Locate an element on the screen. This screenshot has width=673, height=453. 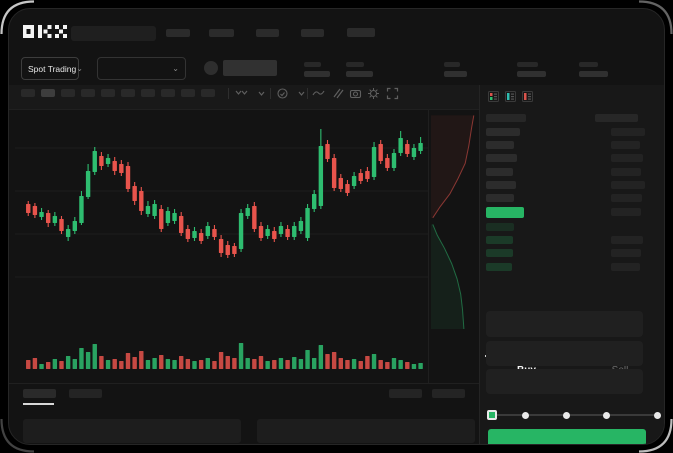
chart-toolbar is located at coordinates (244, 97).